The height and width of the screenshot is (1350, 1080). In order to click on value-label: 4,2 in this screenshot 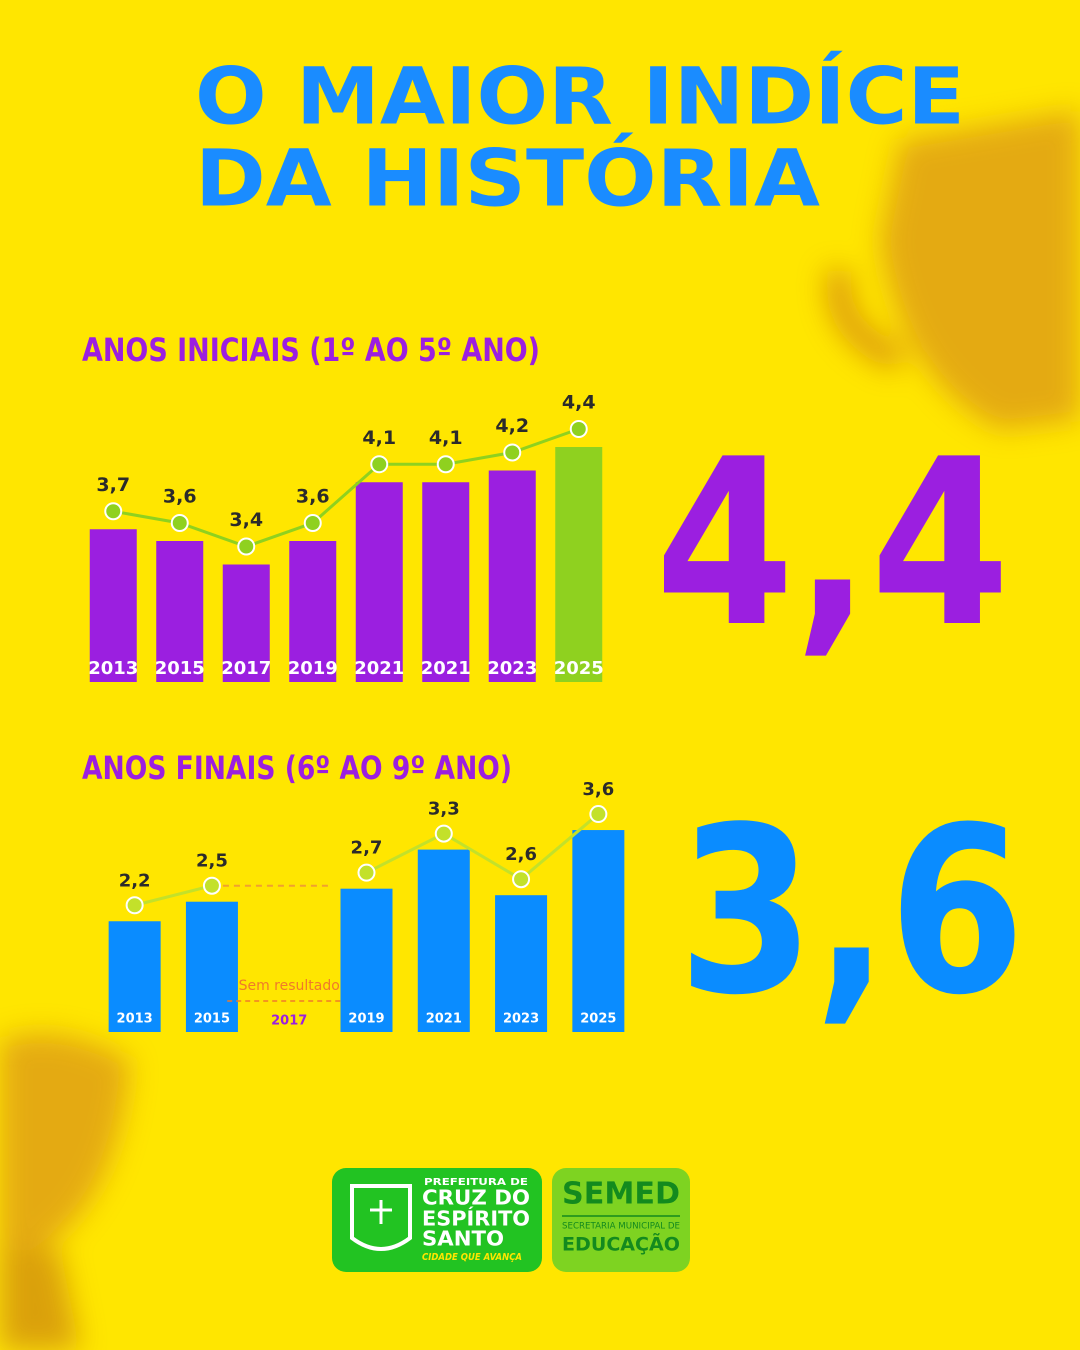, I will do `click(512, 426)`.